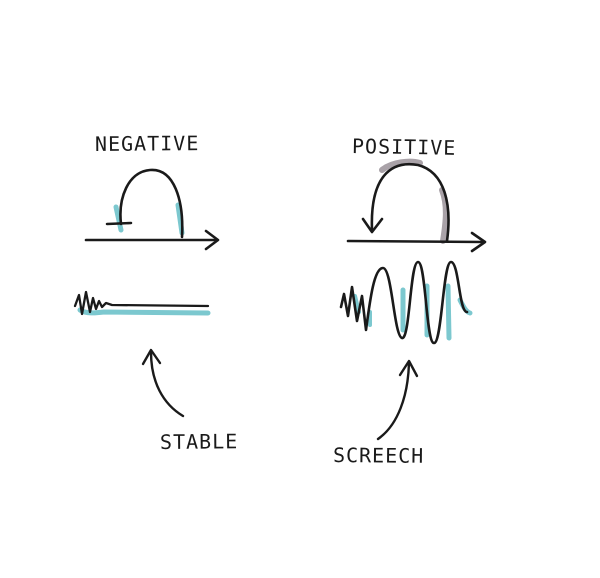  What do you see at coordinates (152, 240) in the screenshot?
I see `negative-axis-arrow` at bounding box center [152, 240].